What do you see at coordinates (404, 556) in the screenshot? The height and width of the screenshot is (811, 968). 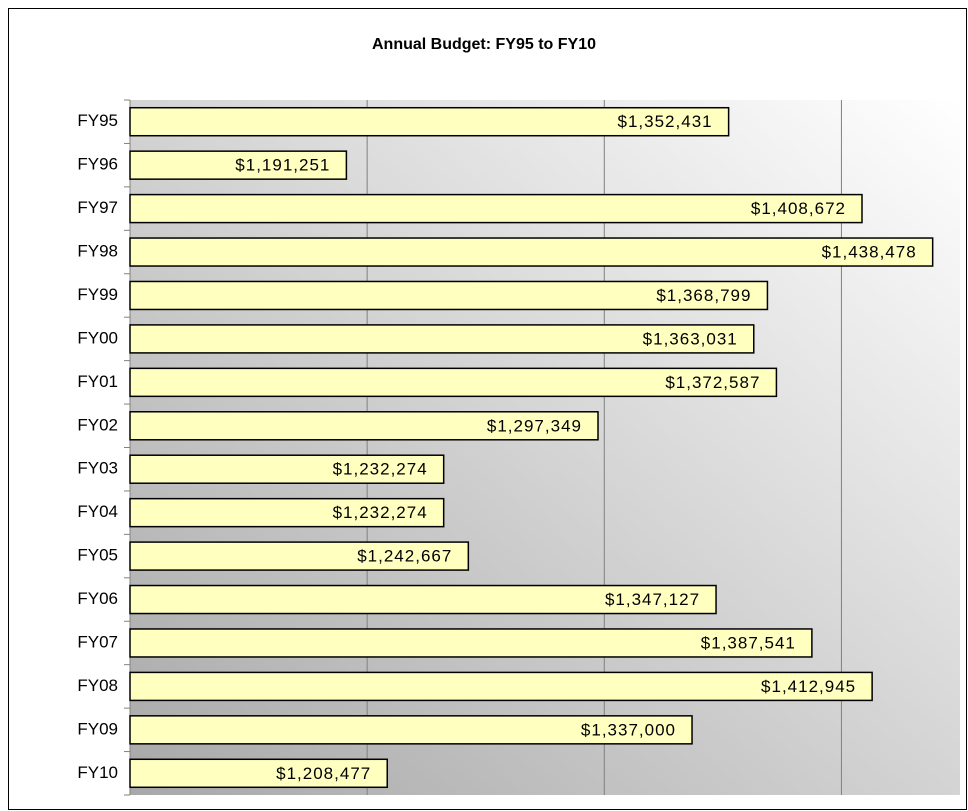 I see `value-label: $1,242,667` at bounding box center [404, 556].